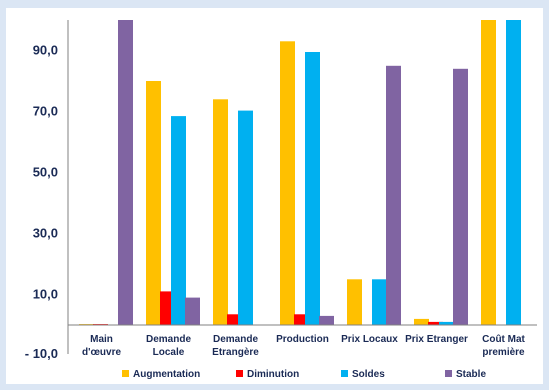 The width and height of the screenshot is (549, 390). What do you see at coordinates (435, 323) in the screenshot?
I see `bar-diminution-prix-etranger` at bounding box center [435, 323].